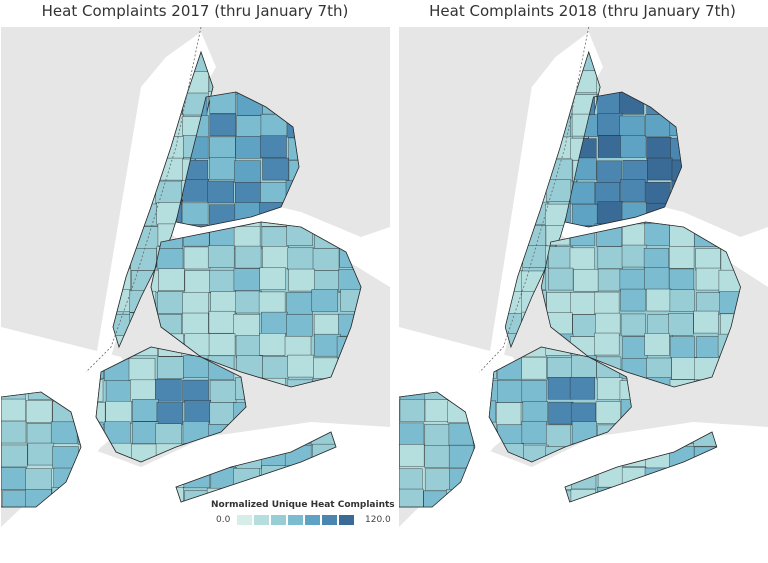  Describe the element at coordinates (303, 505) in the screenshot. I see `legend-title: Normalized Unique Heat Complaints` at that location.